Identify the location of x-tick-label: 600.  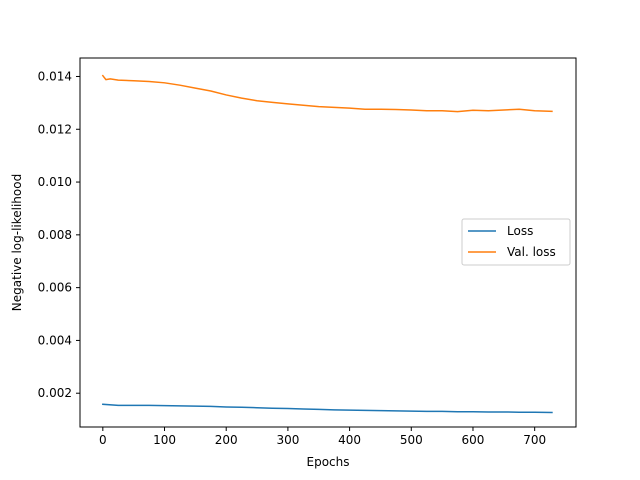
(473, 440).